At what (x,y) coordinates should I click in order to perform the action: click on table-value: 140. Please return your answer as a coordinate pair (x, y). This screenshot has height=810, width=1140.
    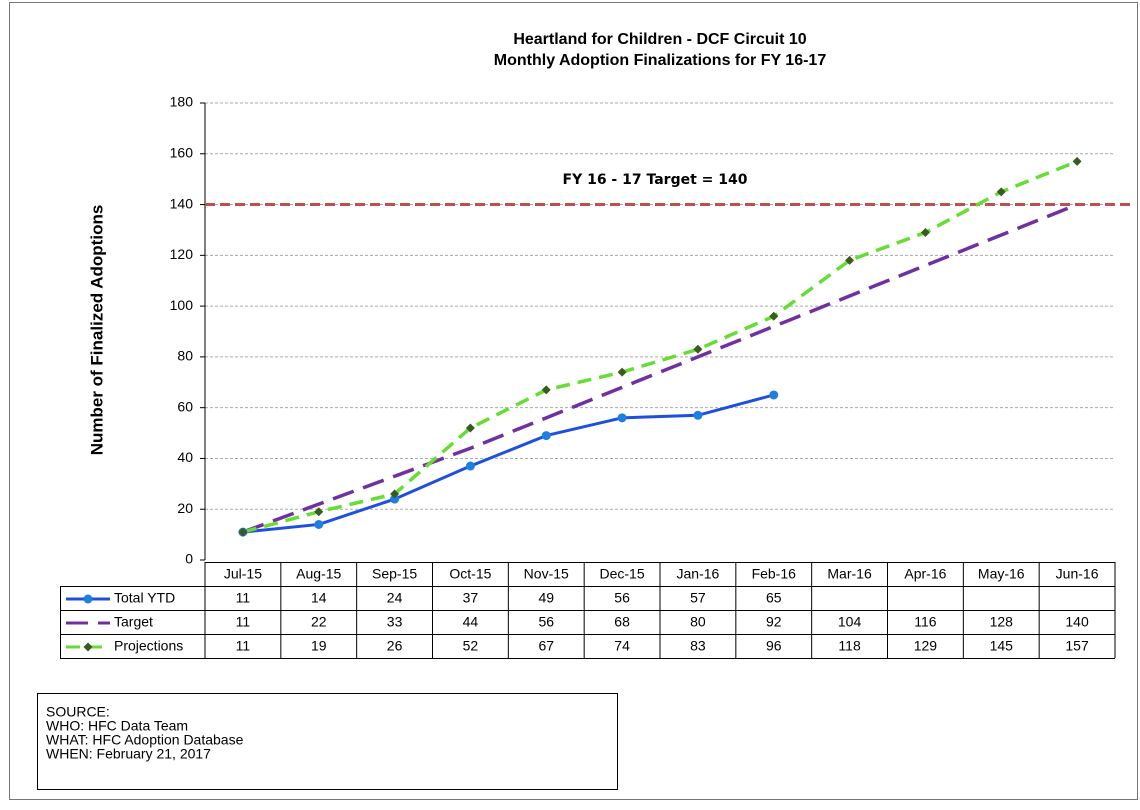
    Looking at the image, I should click on (1077, 622).